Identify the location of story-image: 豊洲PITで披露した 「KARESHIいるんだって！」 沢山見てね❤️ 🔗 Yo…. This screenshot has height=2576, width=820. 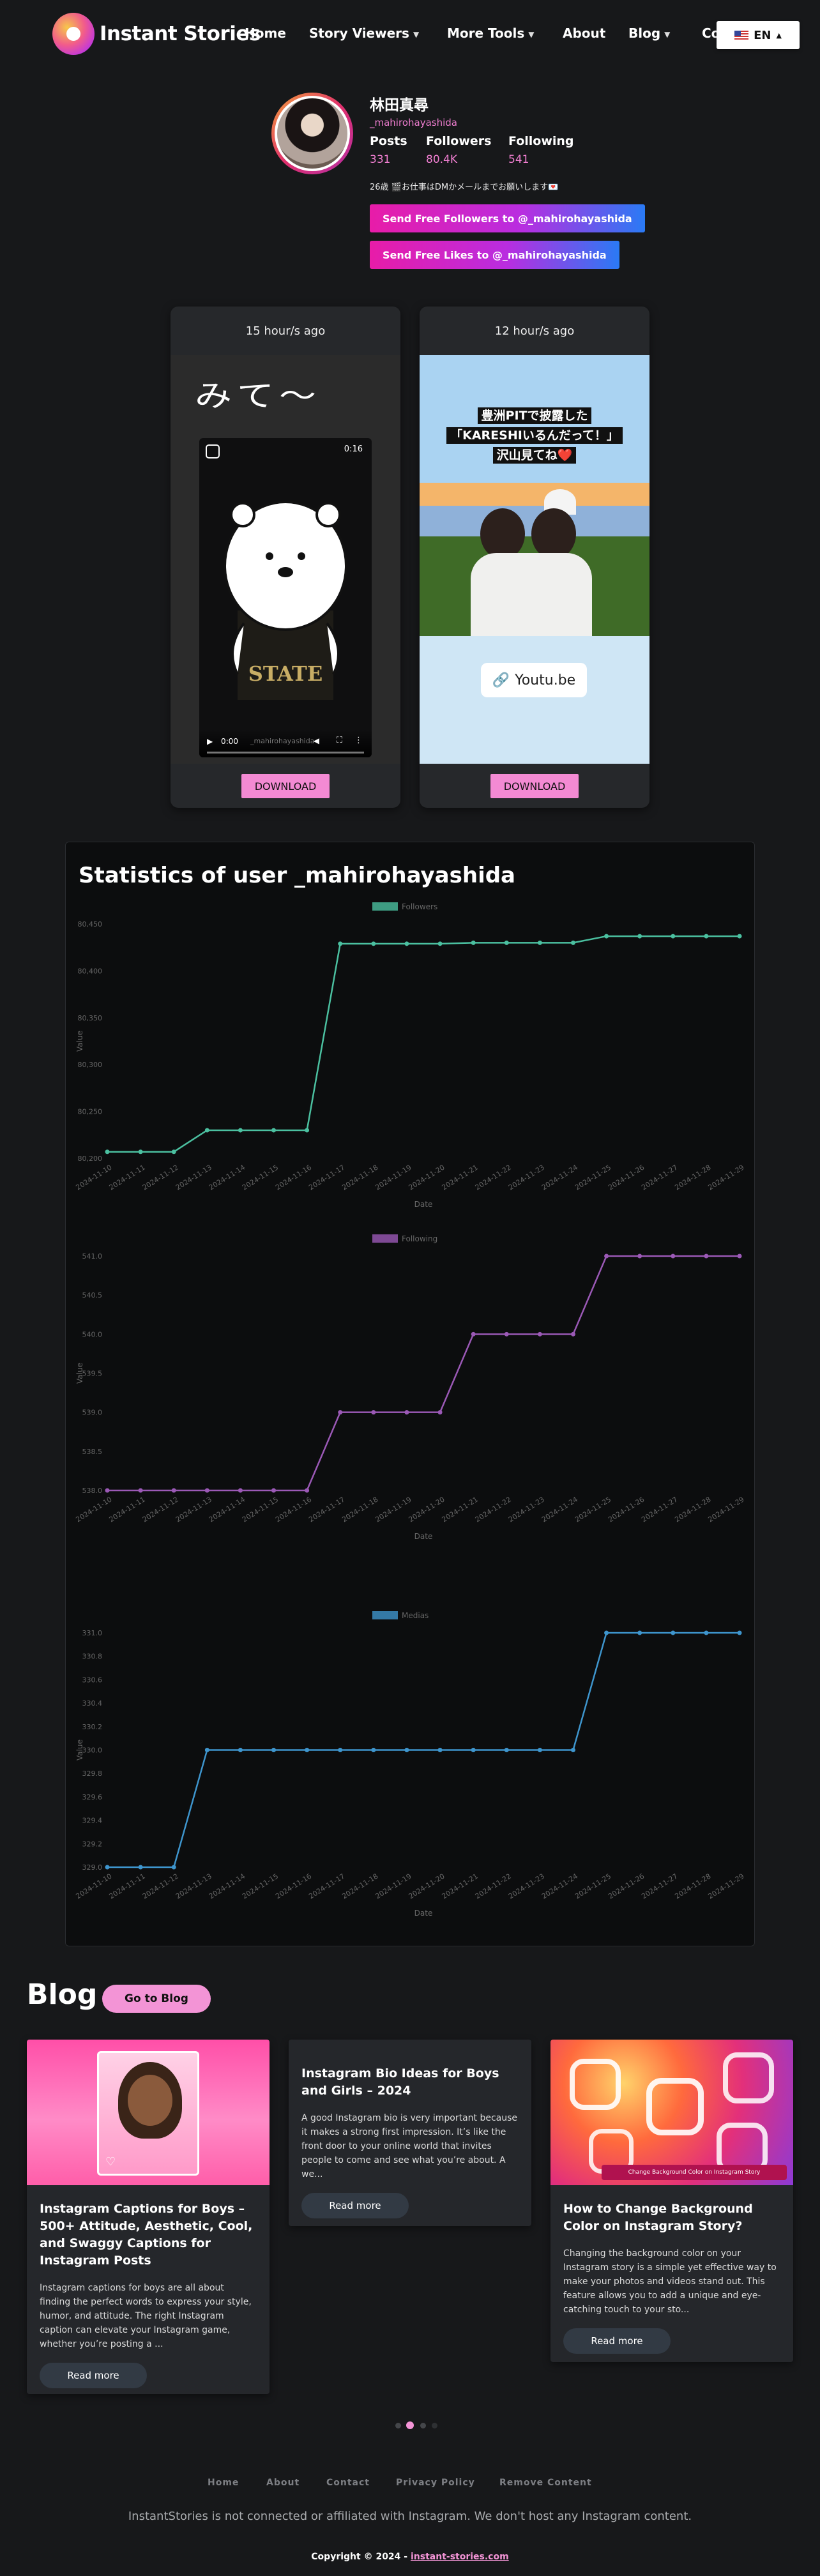
(534, 560).